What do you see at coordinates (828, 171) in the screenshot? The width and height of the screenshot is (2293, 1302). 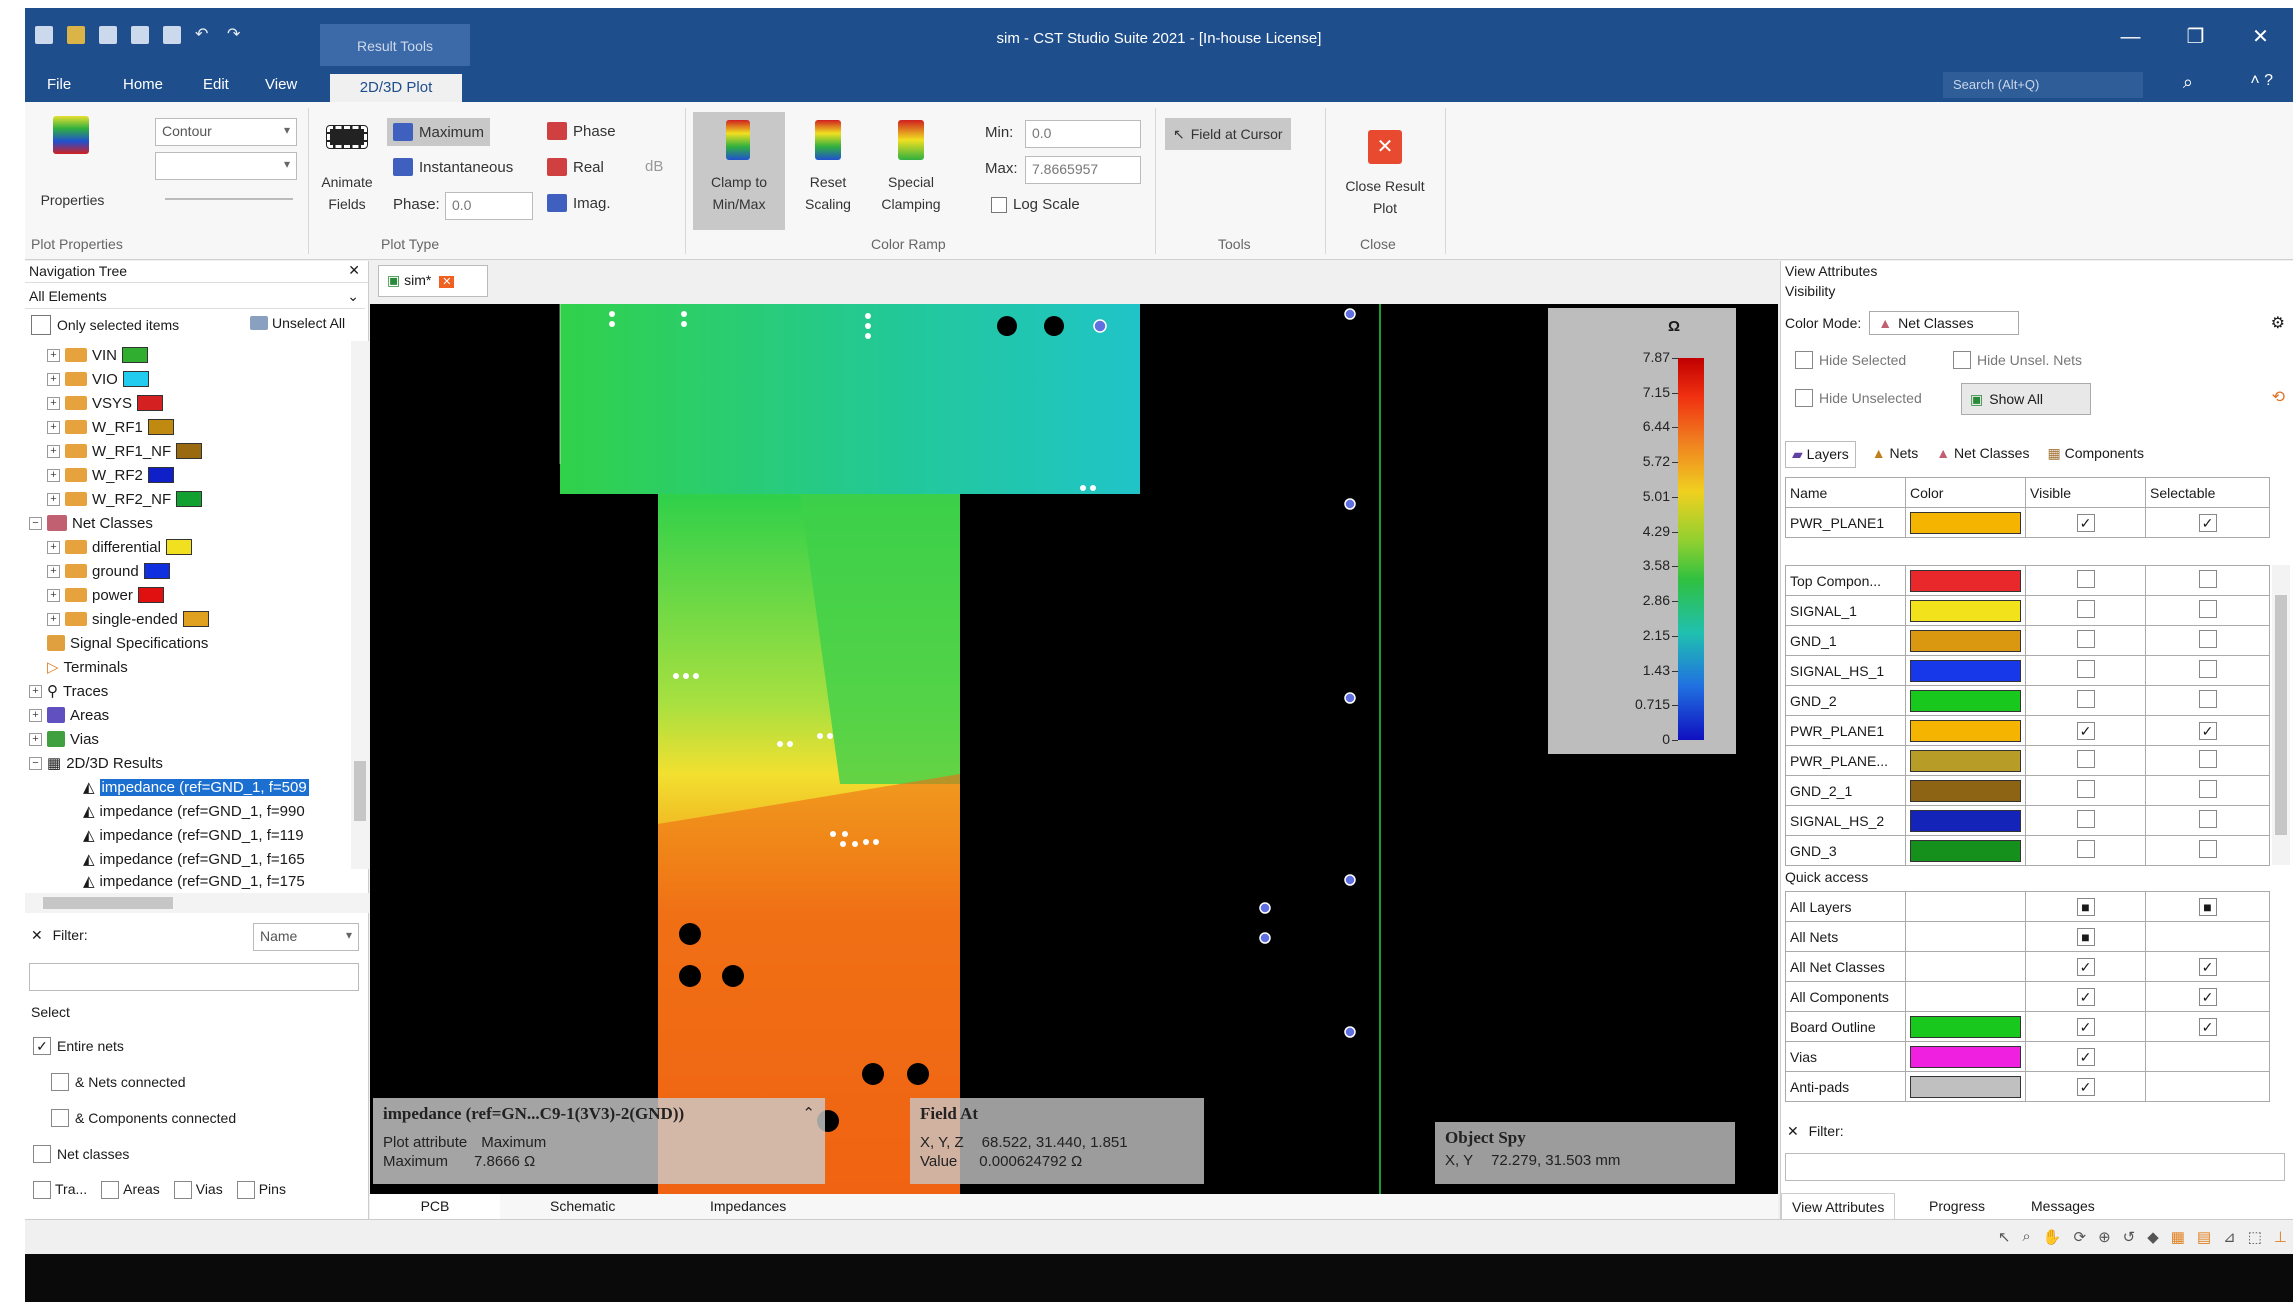 I see `reset-scaling-button: Reset Scaling` at bounding box center [828, 171].